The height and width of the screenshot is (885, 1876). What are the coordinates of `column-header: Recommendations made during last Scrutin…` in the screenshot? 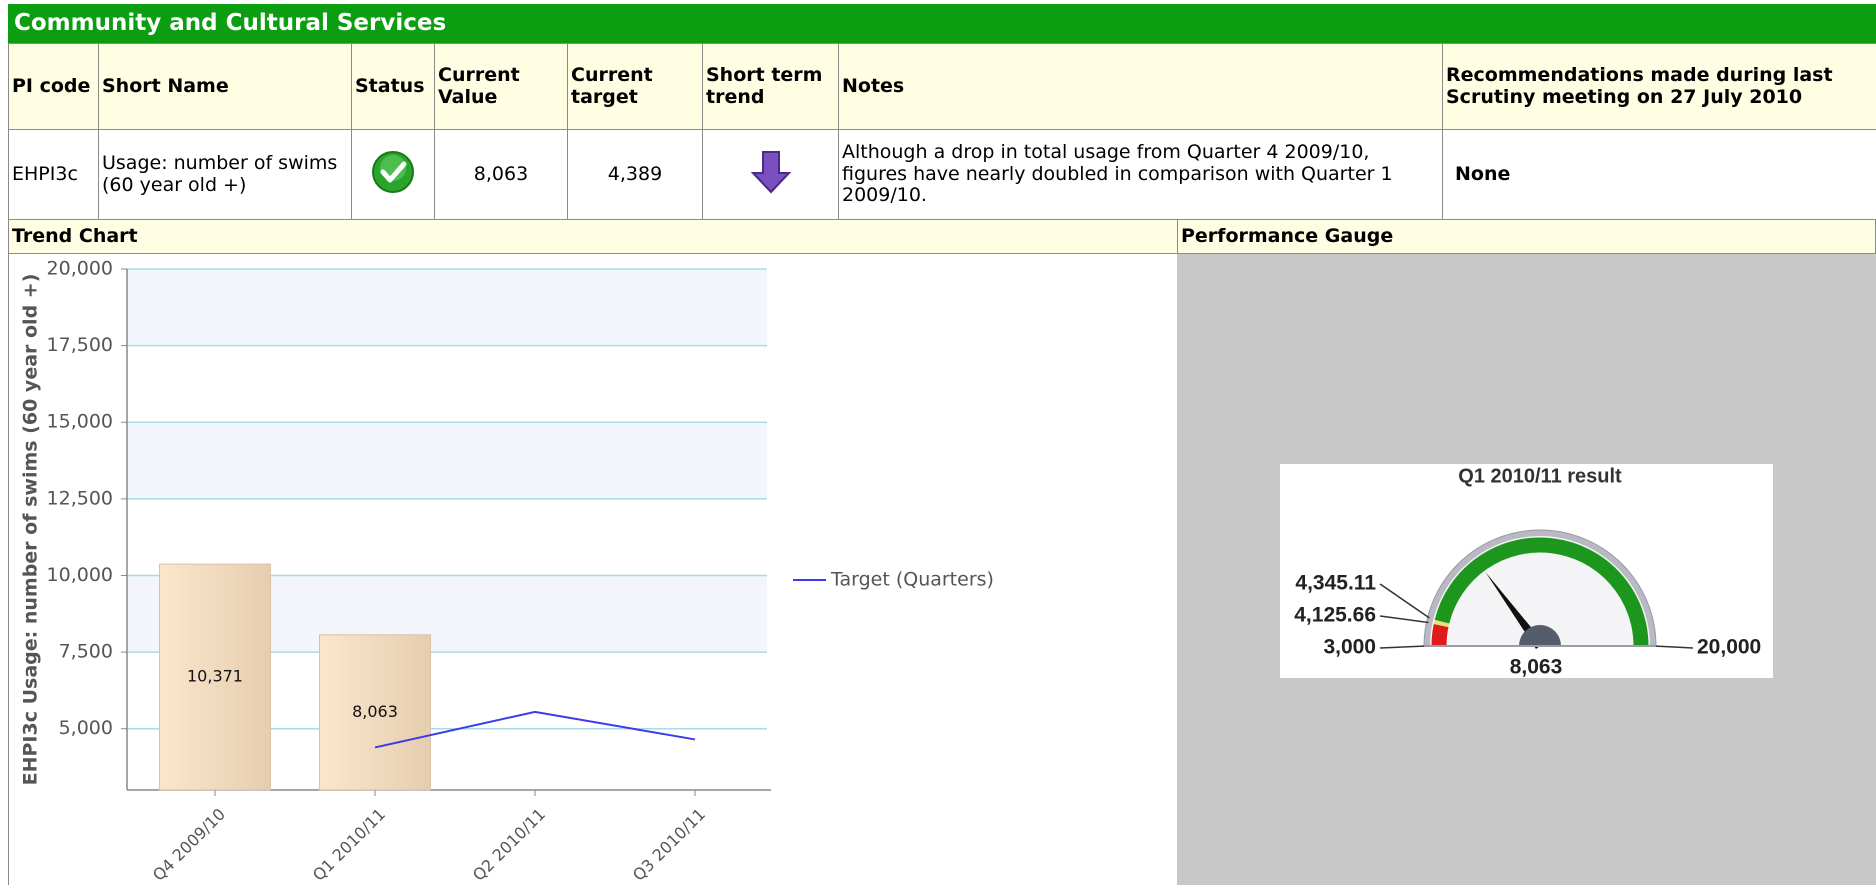 It's located at (1659, 86).